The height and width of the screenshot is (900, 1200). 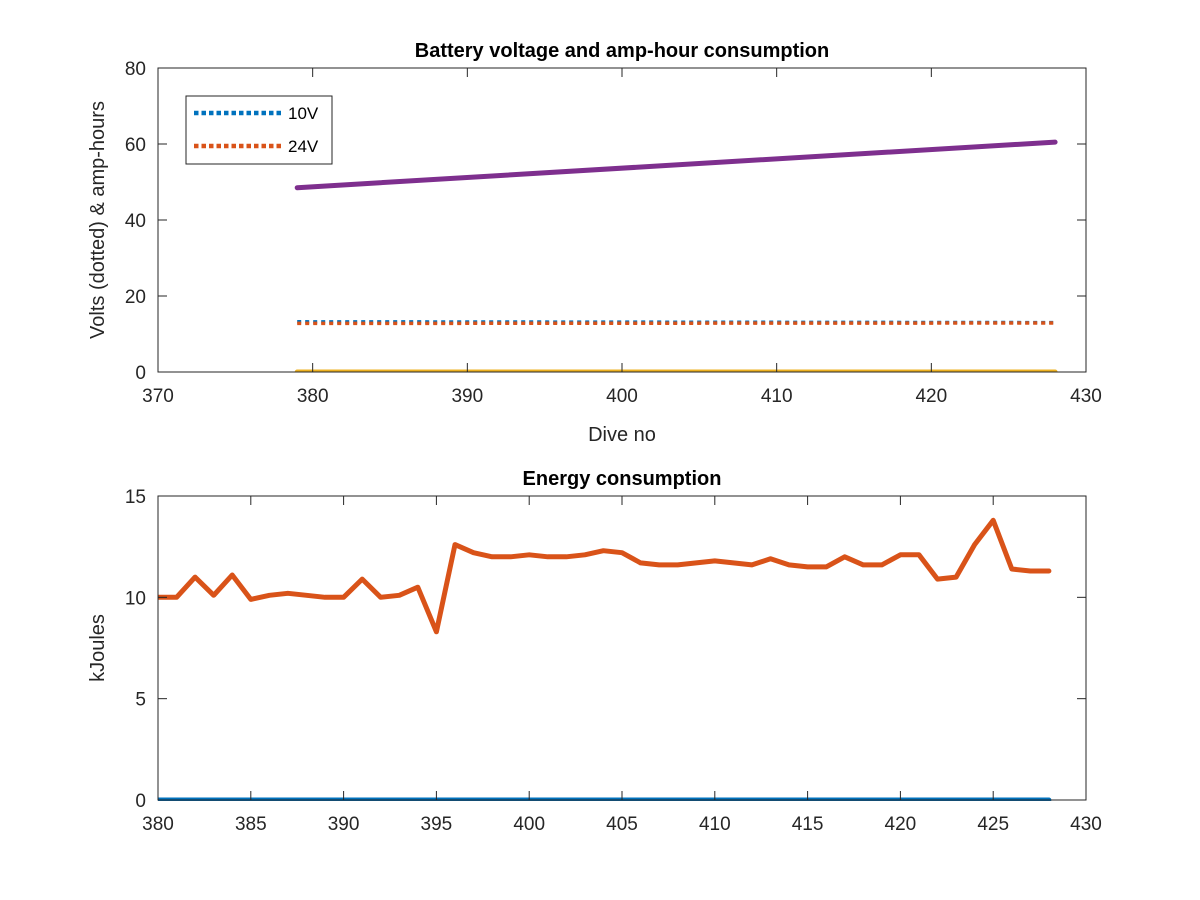 I want to click on legend-label-10v: 10V, so click(x=303, y=113).